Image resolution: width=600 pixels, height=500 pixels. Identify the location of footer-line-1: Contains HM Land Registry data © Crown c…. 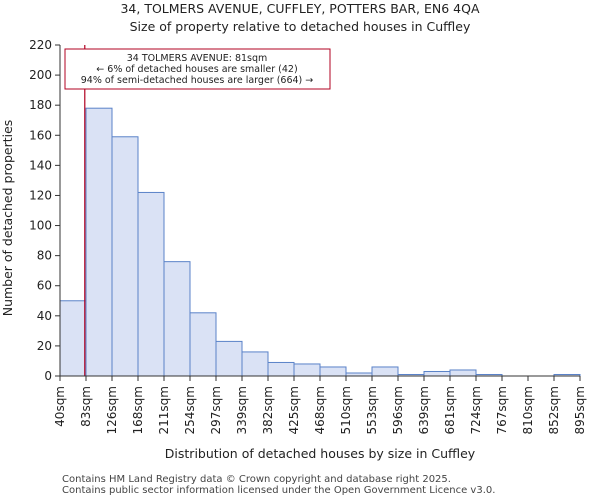
(256, 479).